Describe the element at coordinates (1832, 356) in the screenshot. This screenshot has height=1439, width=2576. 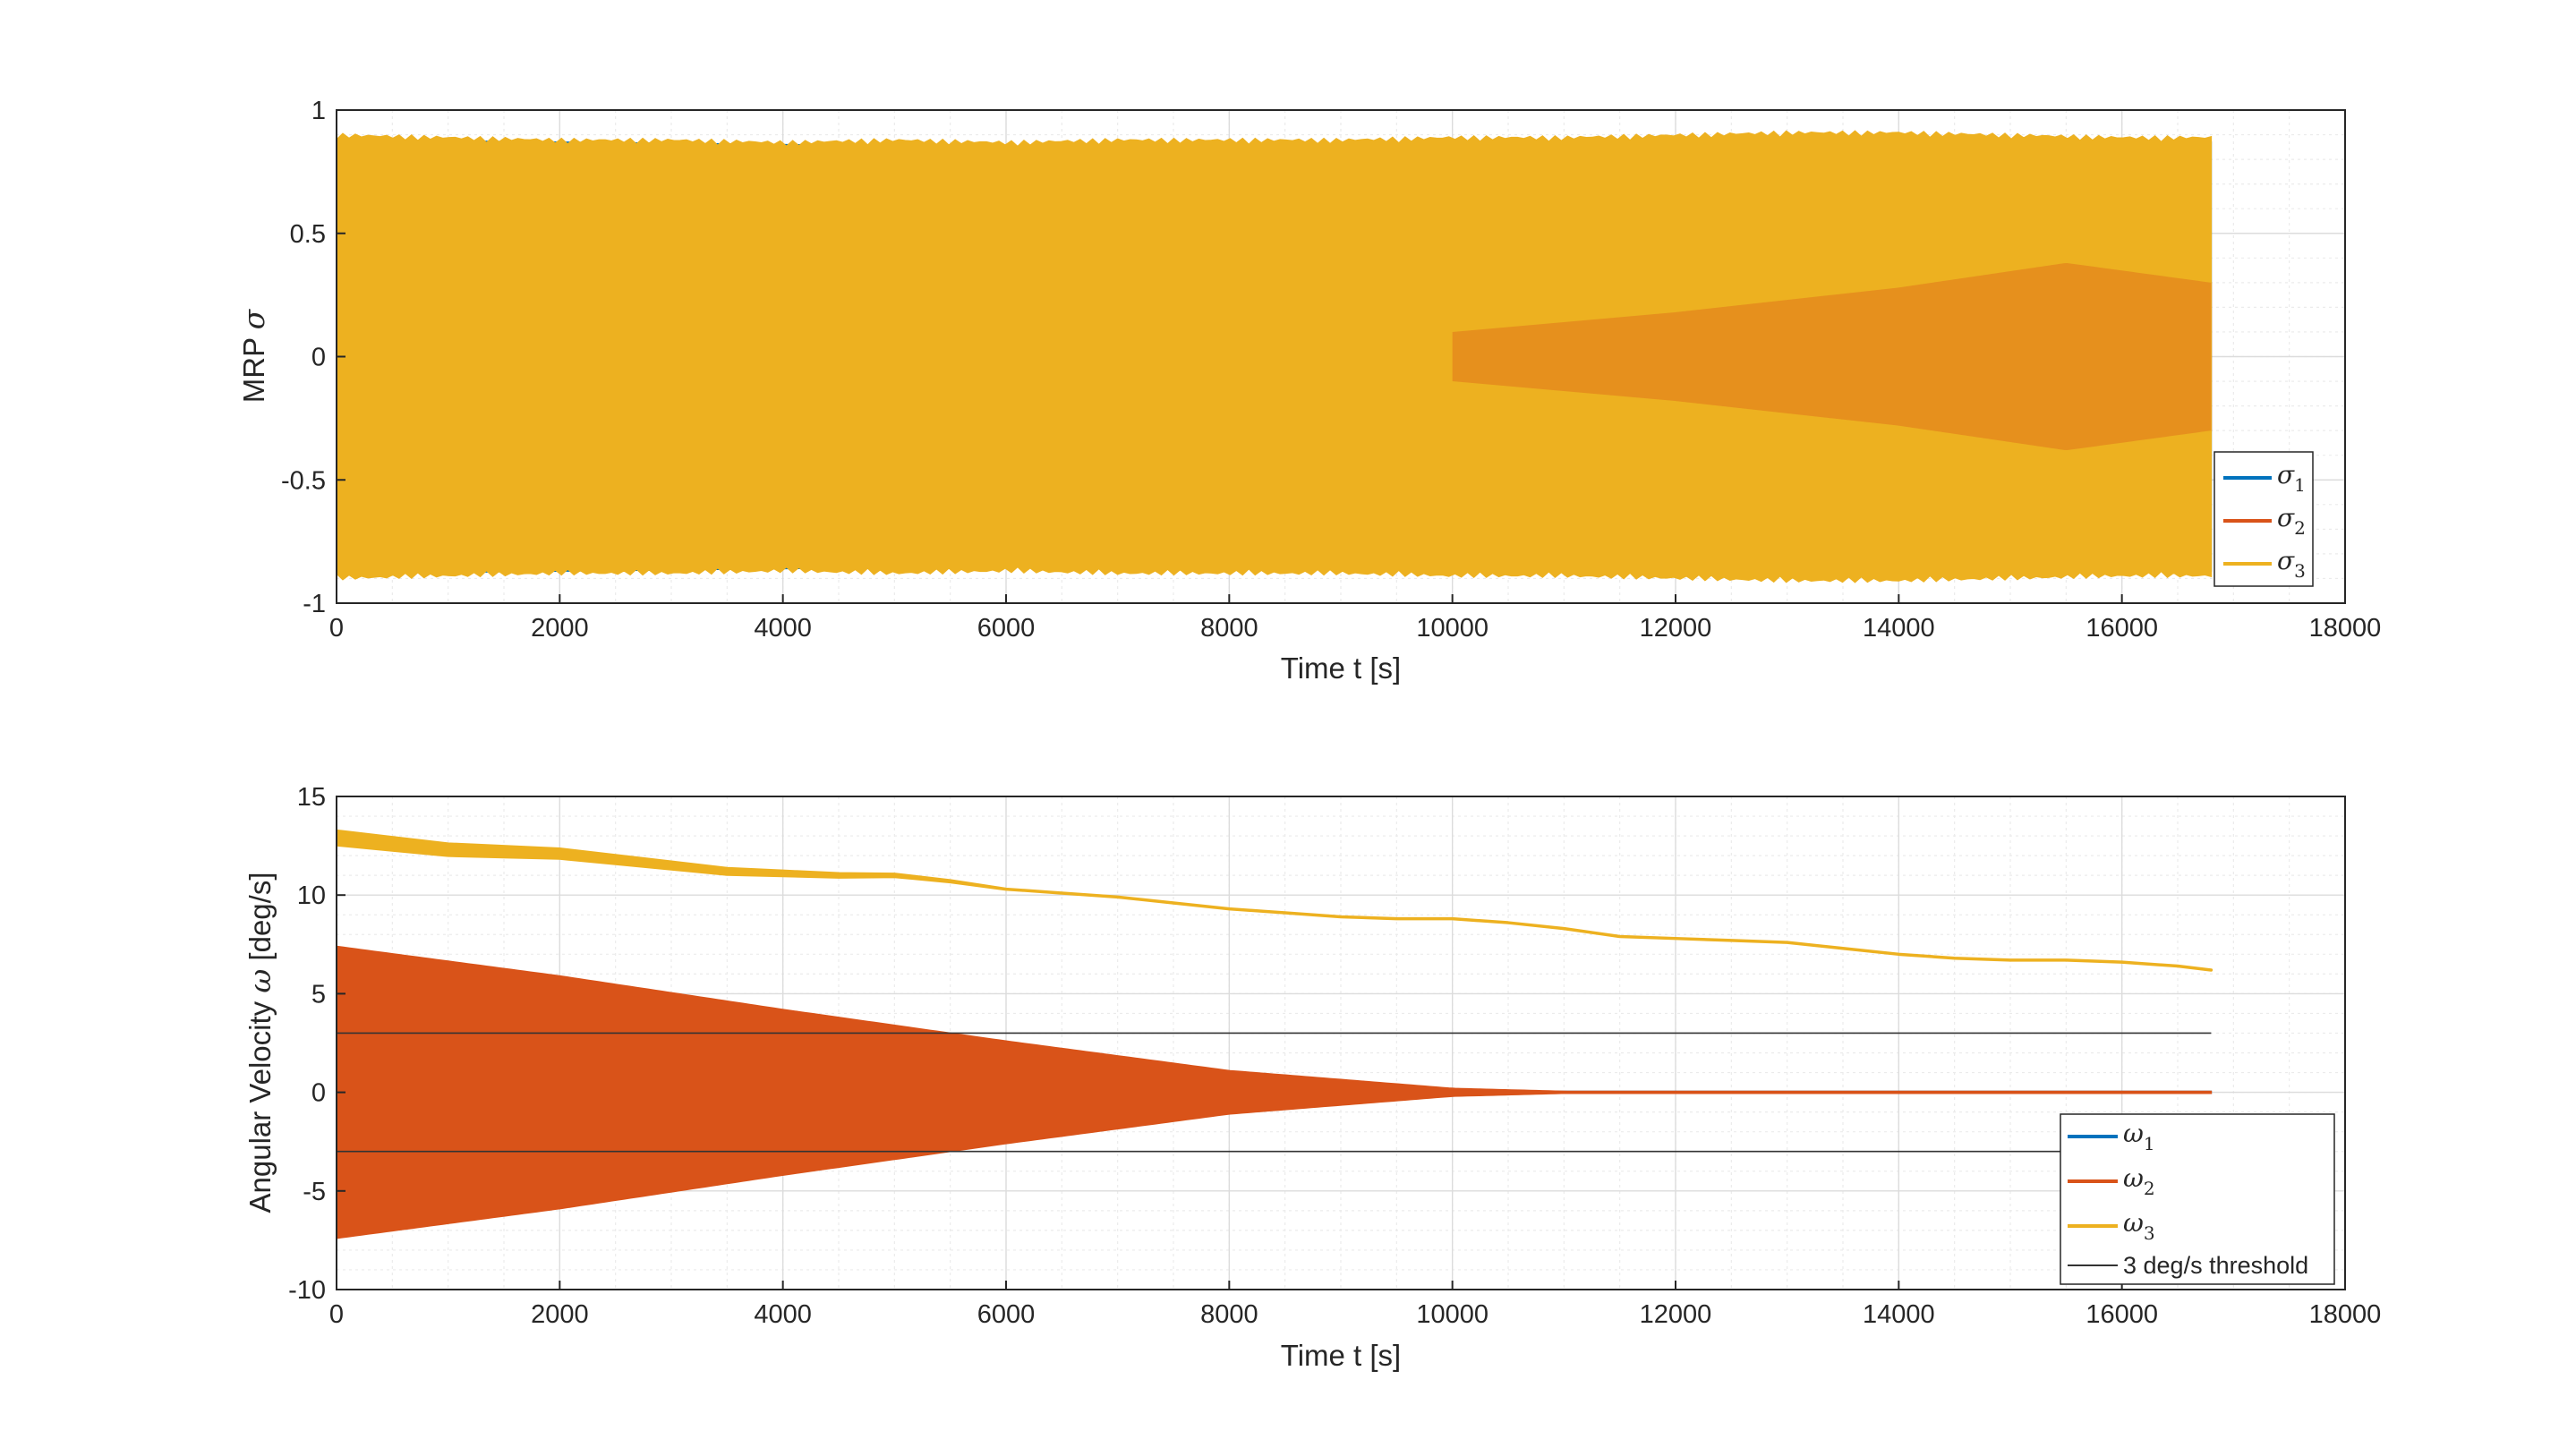
I see `series-sigma2-visible-band` at that location.